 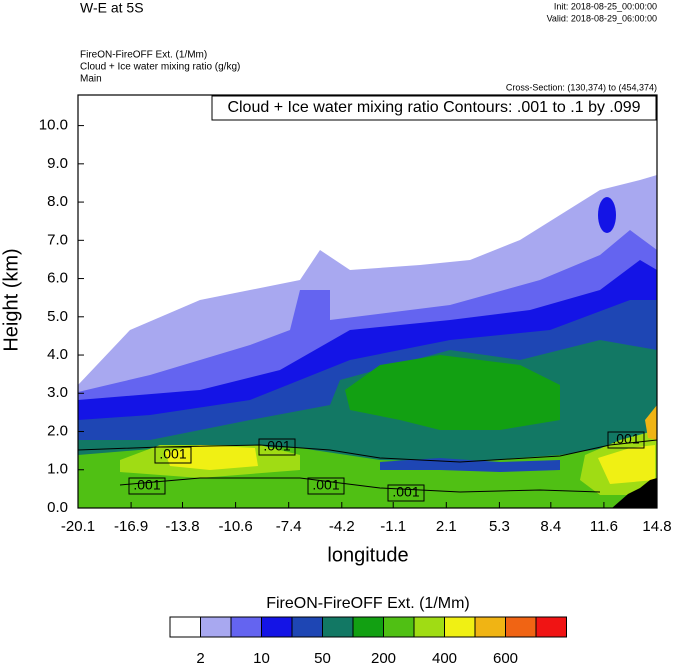 I want to click on y-tick-label: 8.0, so click(x=57, y=201).